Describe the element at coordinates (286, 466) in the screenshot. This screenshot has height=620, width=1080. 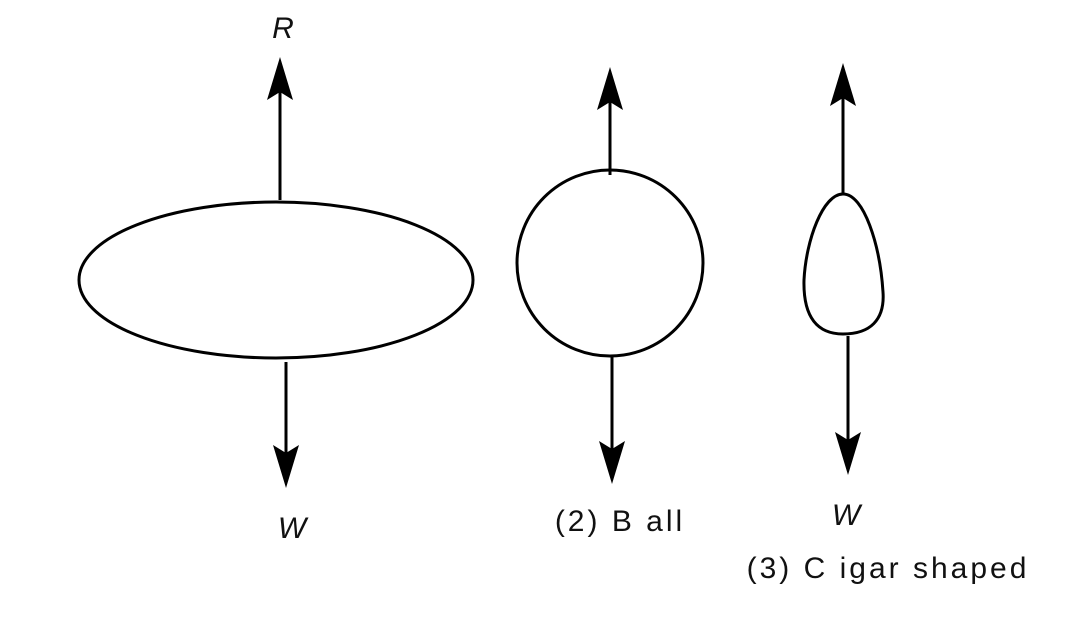
I see `ellipse-down-arrow-head-icon` at that location.